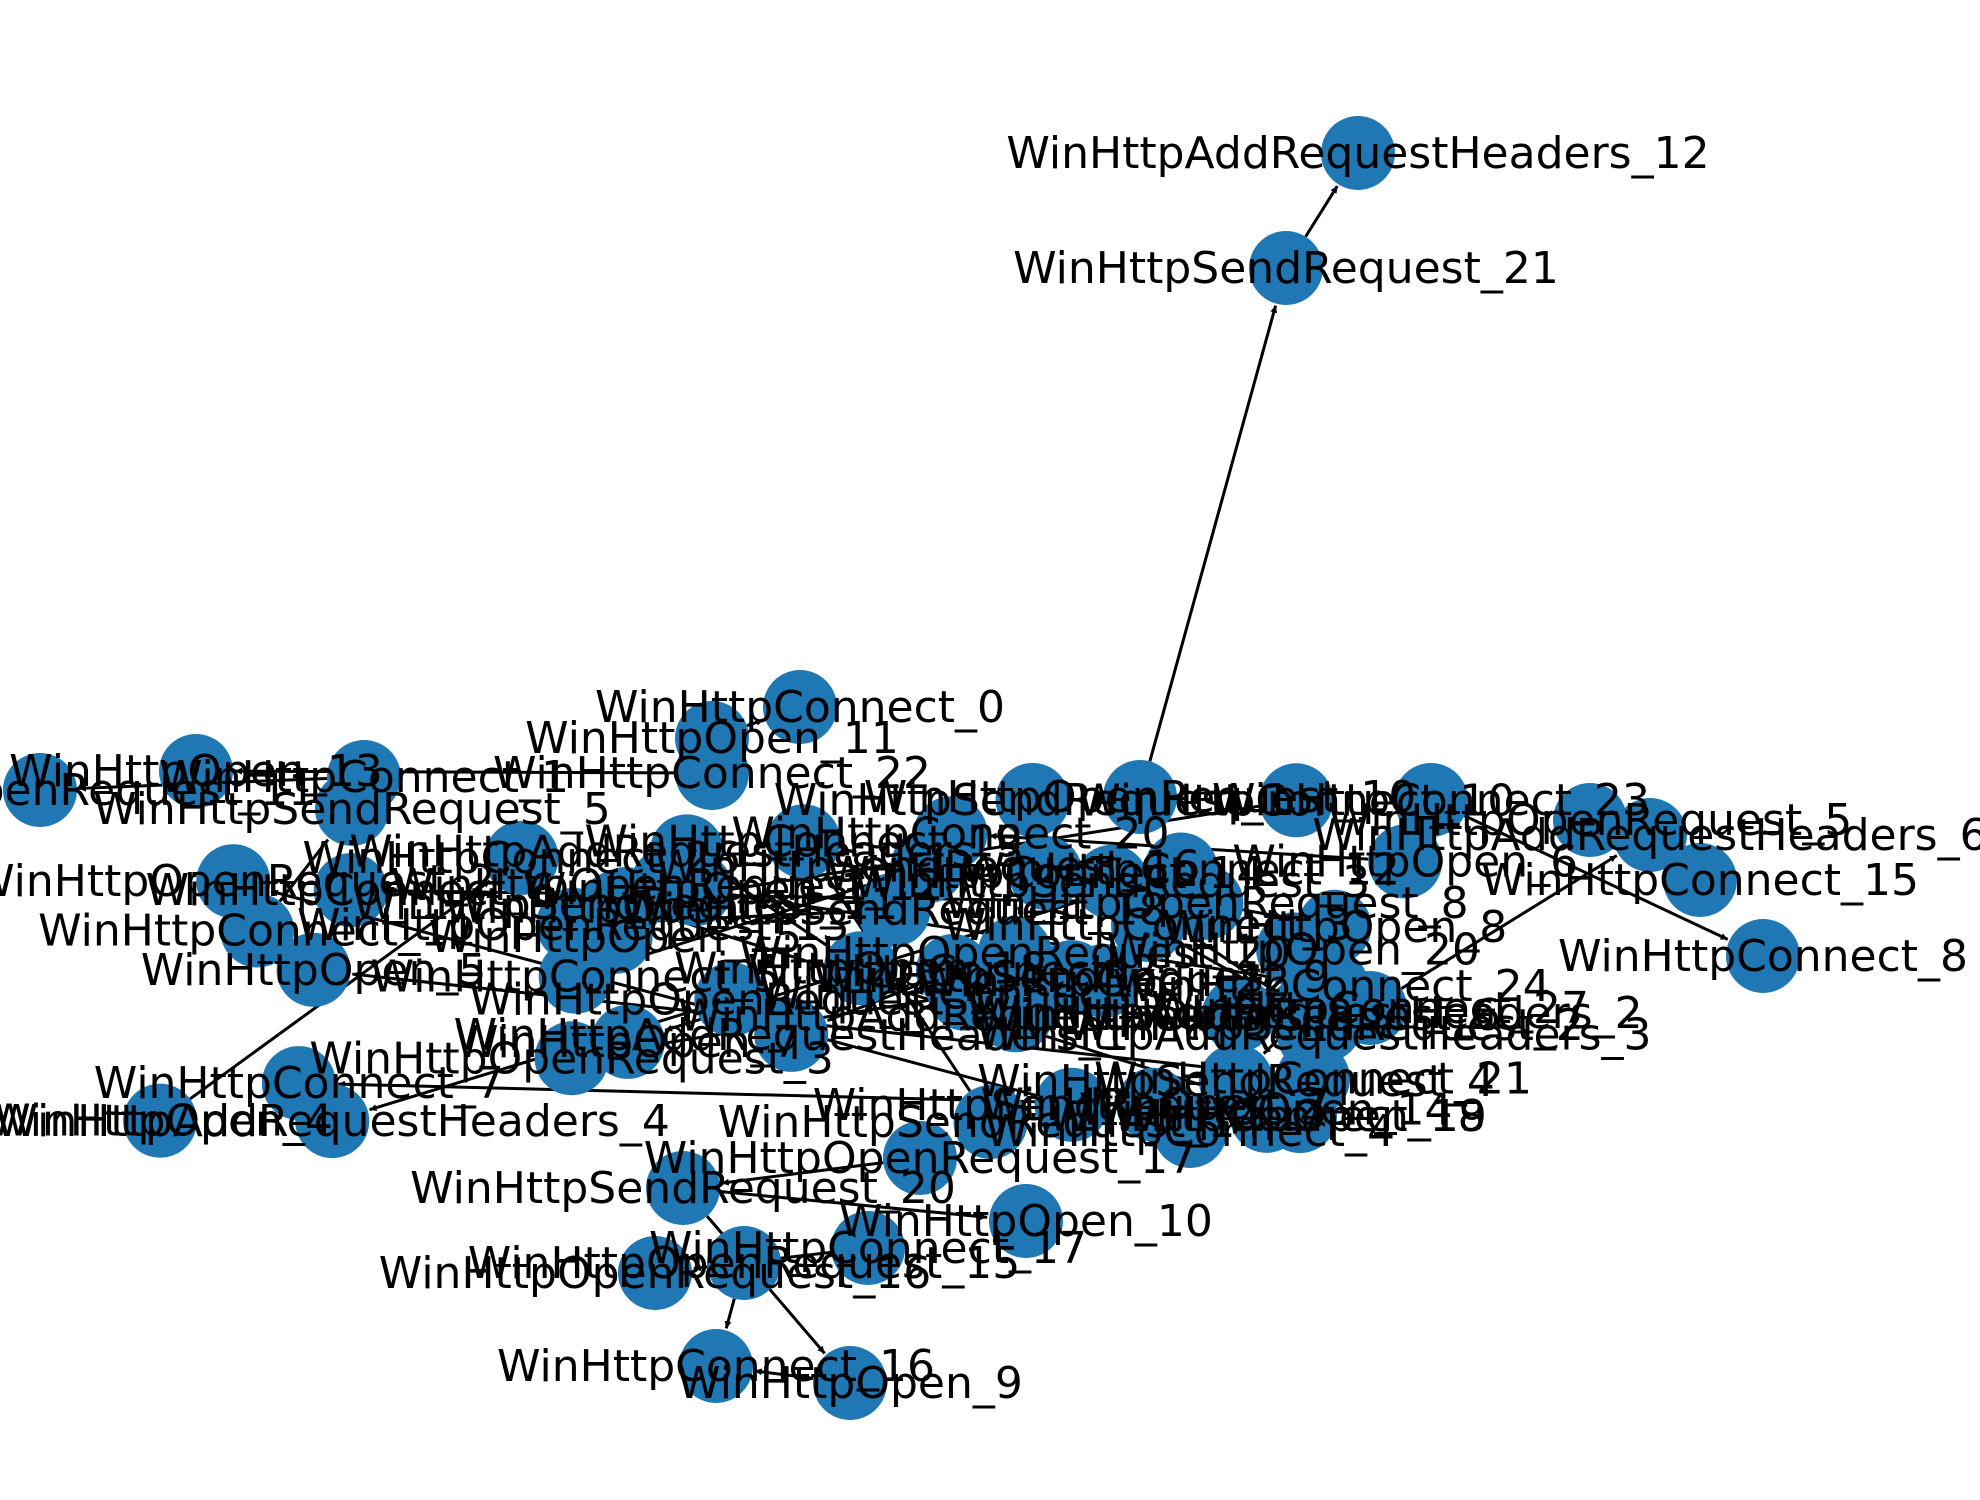 The height and width of the screenshot is (1500, 1980). I want to click on node-label-n14: WinHttpOpenRequest_17, so click(920, 1158).